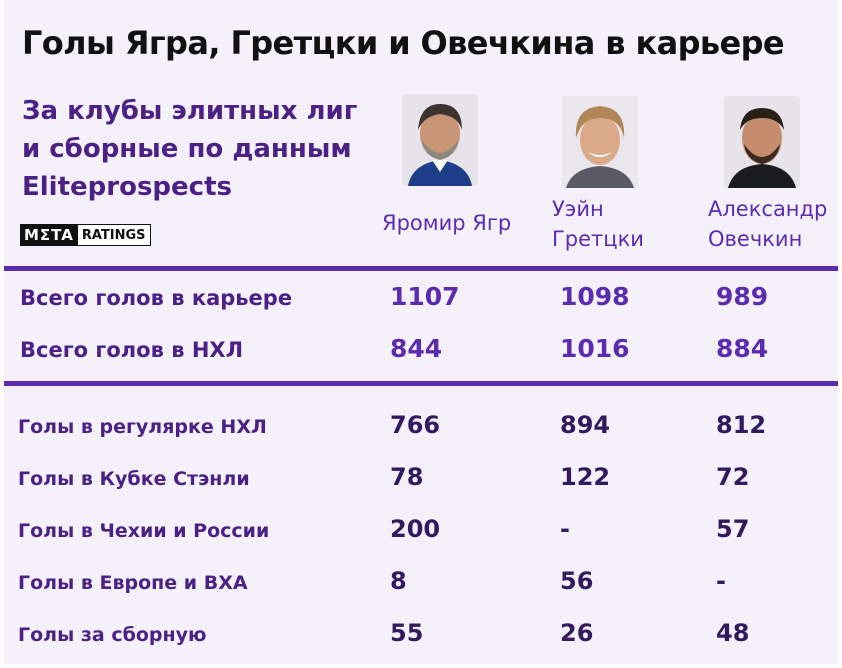 The width and height of the screenshot is (842, 668). What do you see at coordinates (577, 581) in the screenshot?
I see `value-gretzky-europe-wha: 56` at bounding box center [577, 581].